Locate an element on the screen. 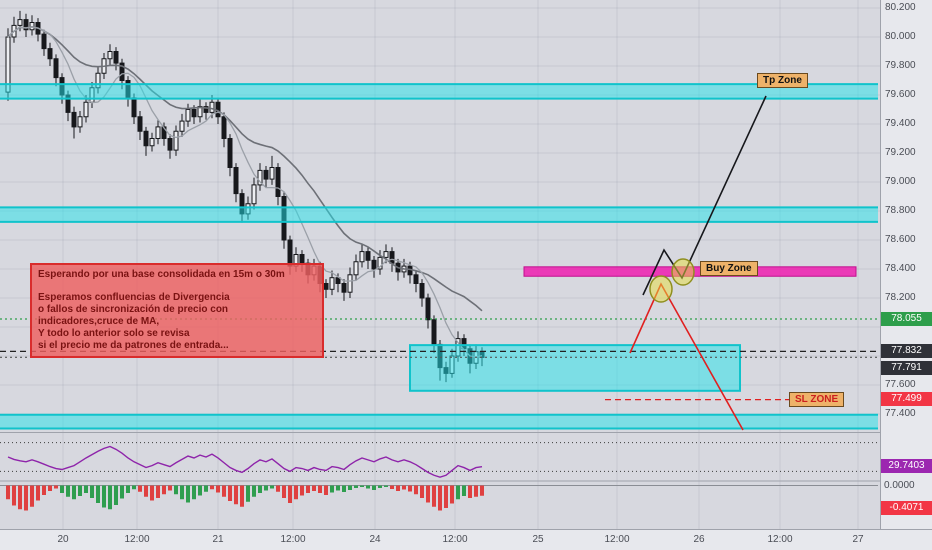 The height and width of the screenshot is (550, 932). price-tick-label: 78.600 is located at coordinates (900, 239).